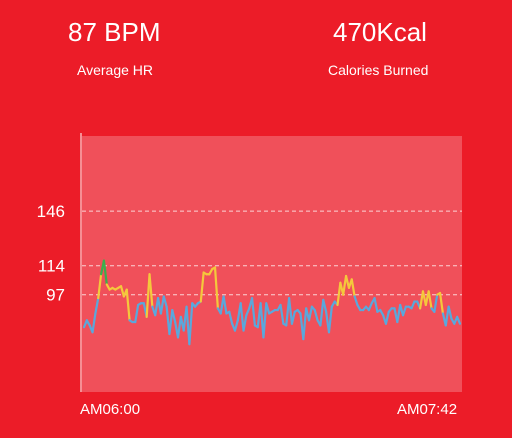 The height and width of the screenshot is (438, 512). What do you see at coordinates (378, 70) in the screenshot?
I see `calories-label: Calories Burned` at bounding box center [378, 70].